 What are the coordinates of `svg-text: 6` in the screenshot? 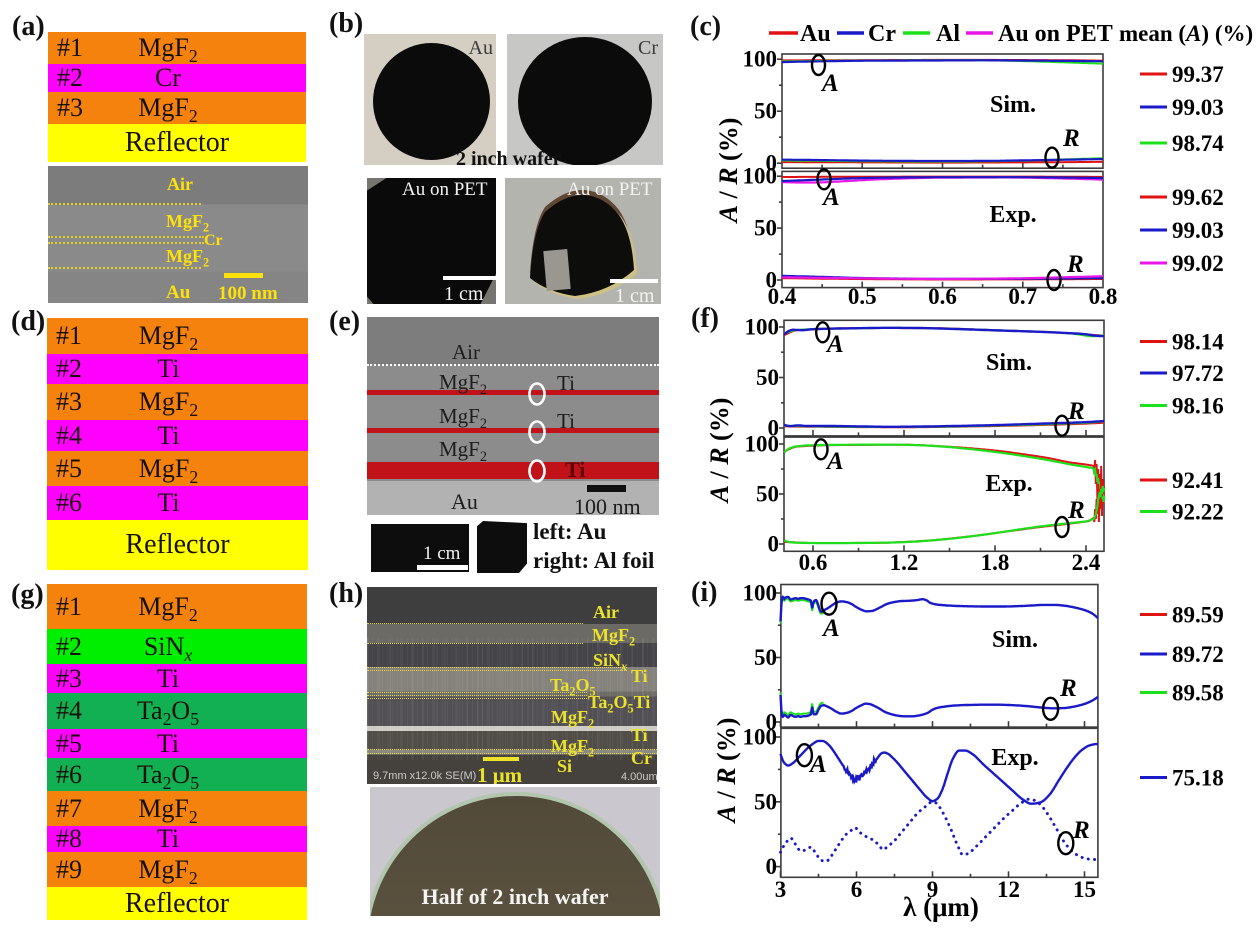 It's located at (857, 889).